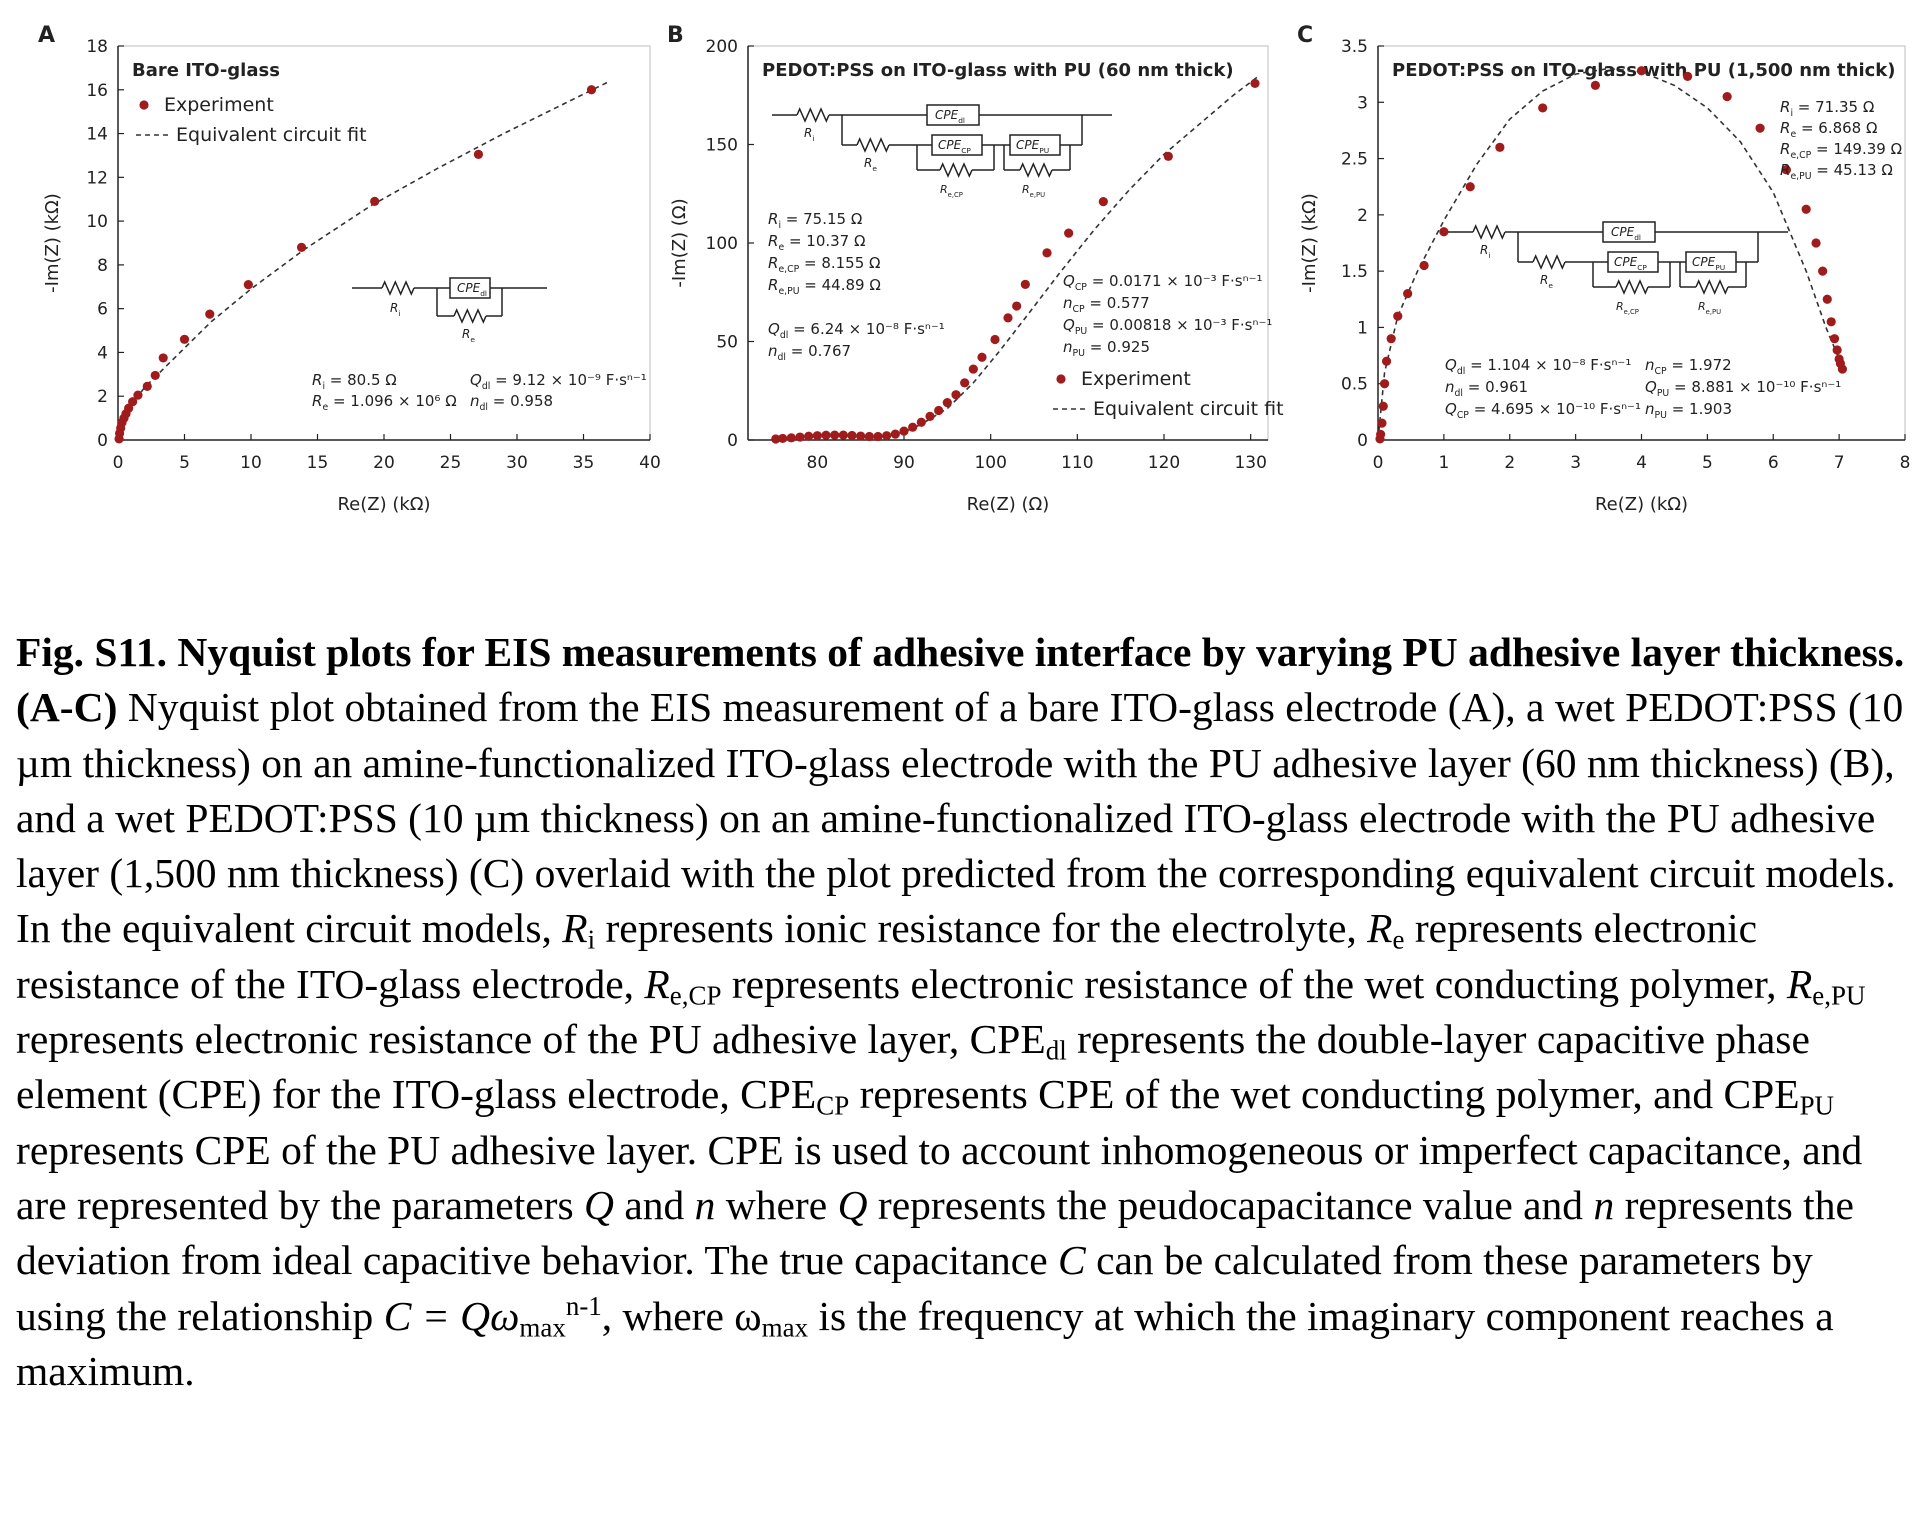 This screenshot has height=1515, width=1921. Describe the element at coordinates (1163, 282) in the screenshot. I see `param-text: QCP = 0.0171 × 10⁻³ F·sⁿ⁻¹` at that location.